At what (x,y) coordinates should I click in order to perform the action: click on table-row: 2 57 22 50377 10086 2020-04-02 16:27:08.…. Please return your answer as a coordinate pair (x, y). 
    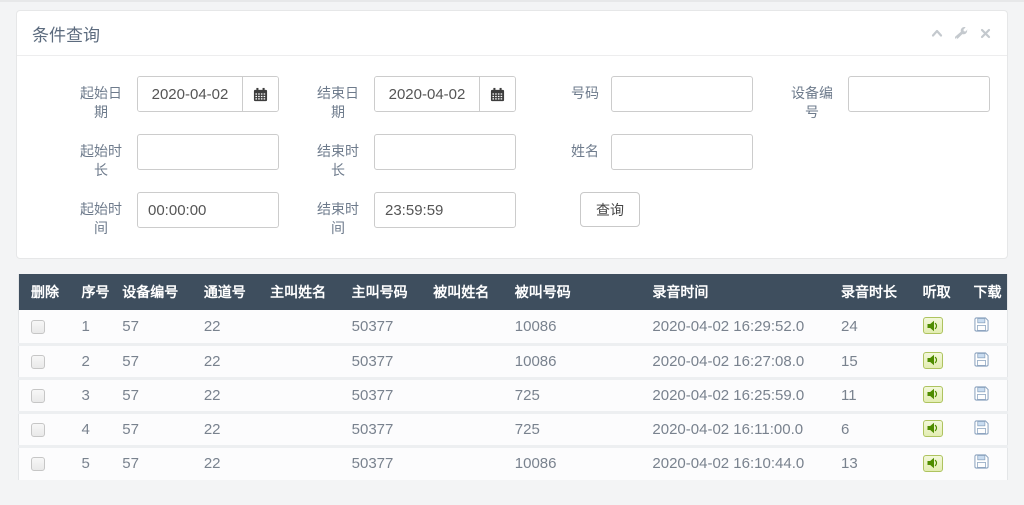
    Looking at the image, I should click on (513, 362).